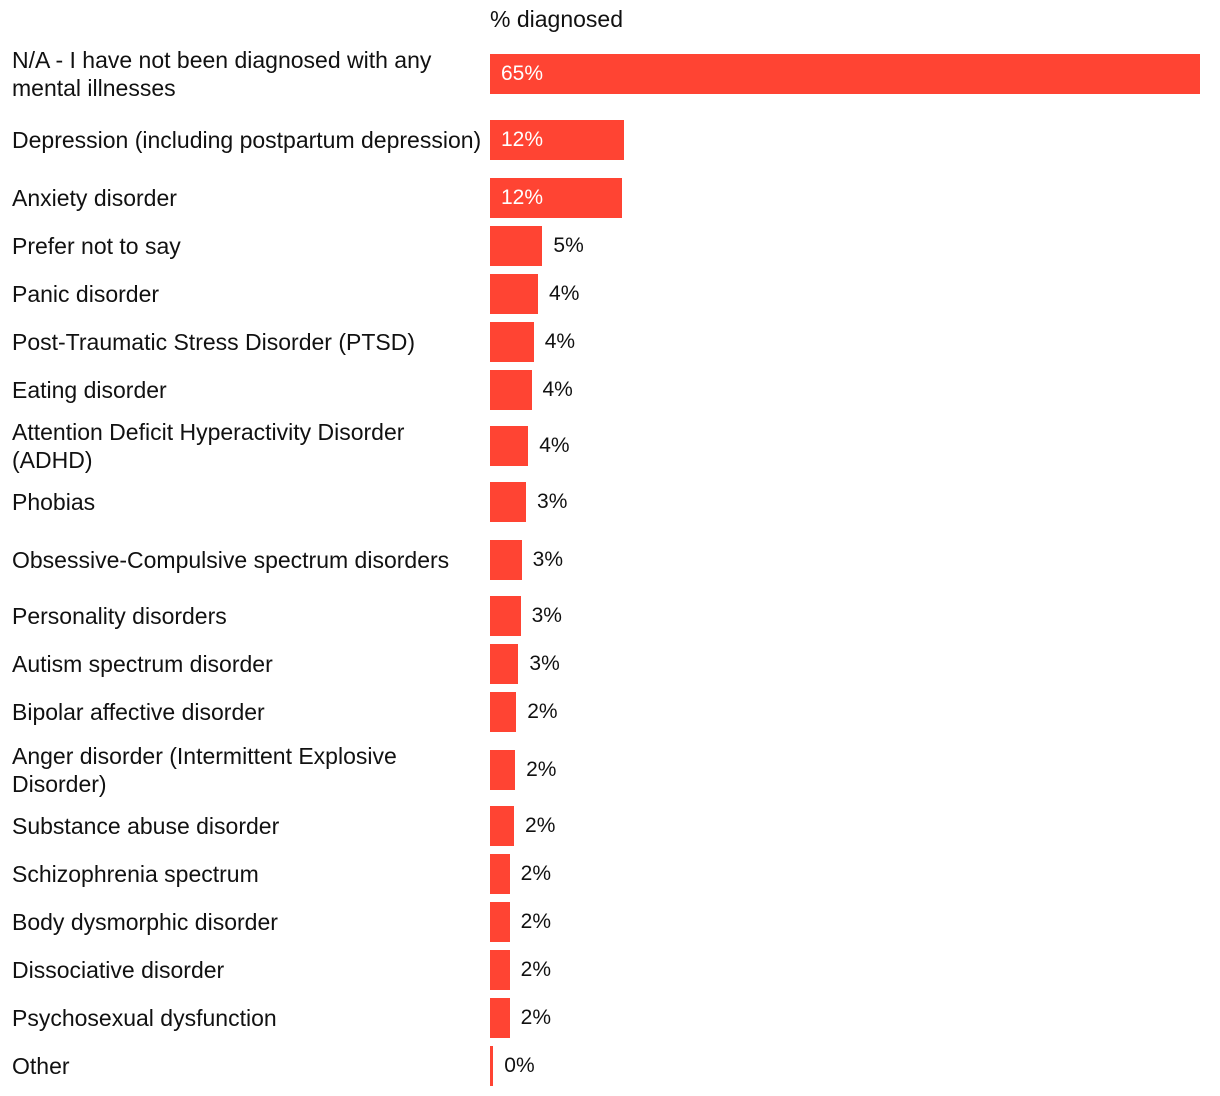  I want to click on category-label: Prefer not to say, so click(96, 246).